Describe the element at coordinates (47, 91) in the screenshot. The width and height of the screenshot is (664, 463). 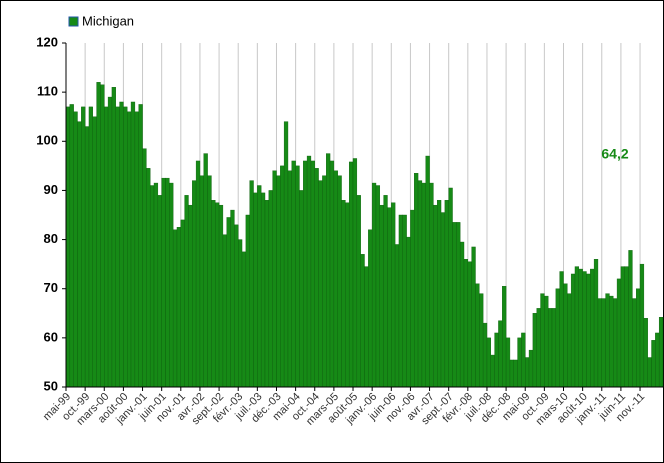
I see `y-tick-label: 110` at that location.